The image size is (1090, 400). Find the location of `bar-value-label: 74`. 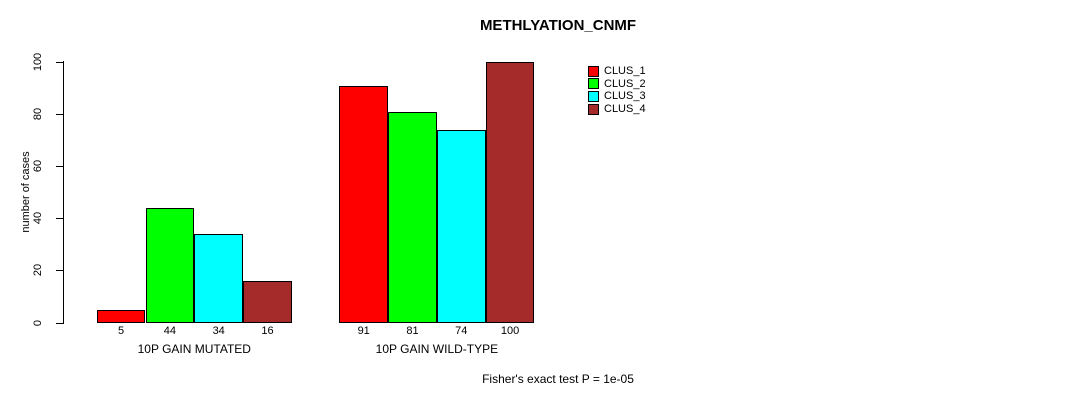

bar-value-label: 74 is located at coordinates (461, 331).